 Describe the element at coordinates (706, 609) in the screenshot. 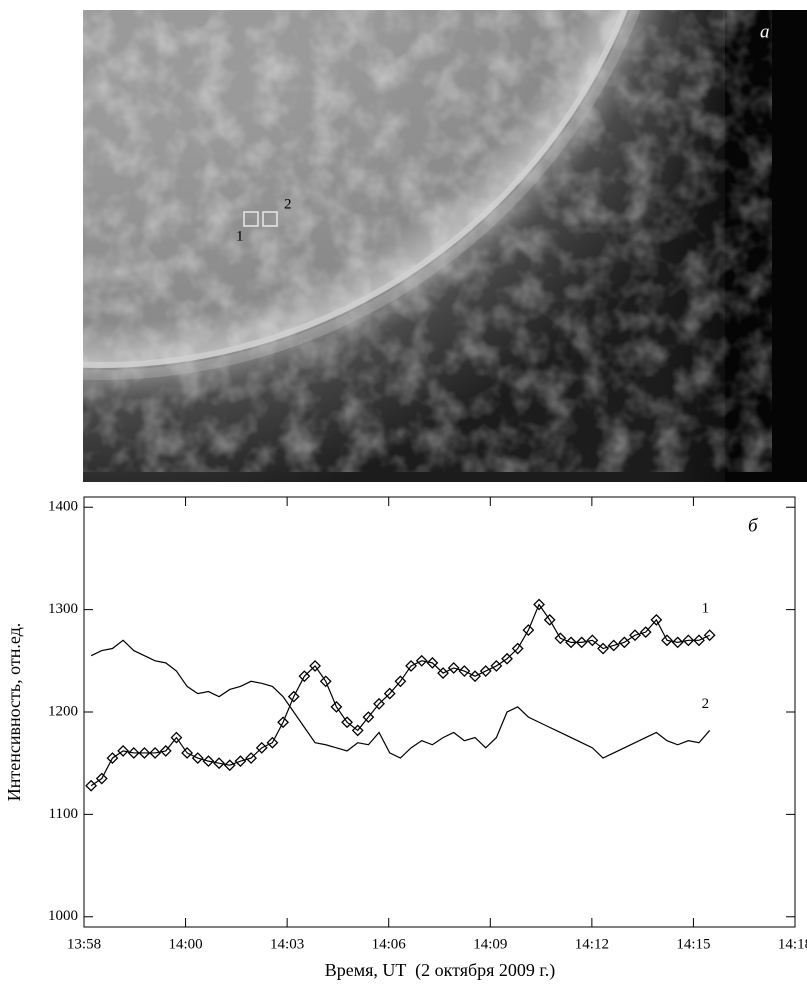

I see `series-label: 1` at that location.